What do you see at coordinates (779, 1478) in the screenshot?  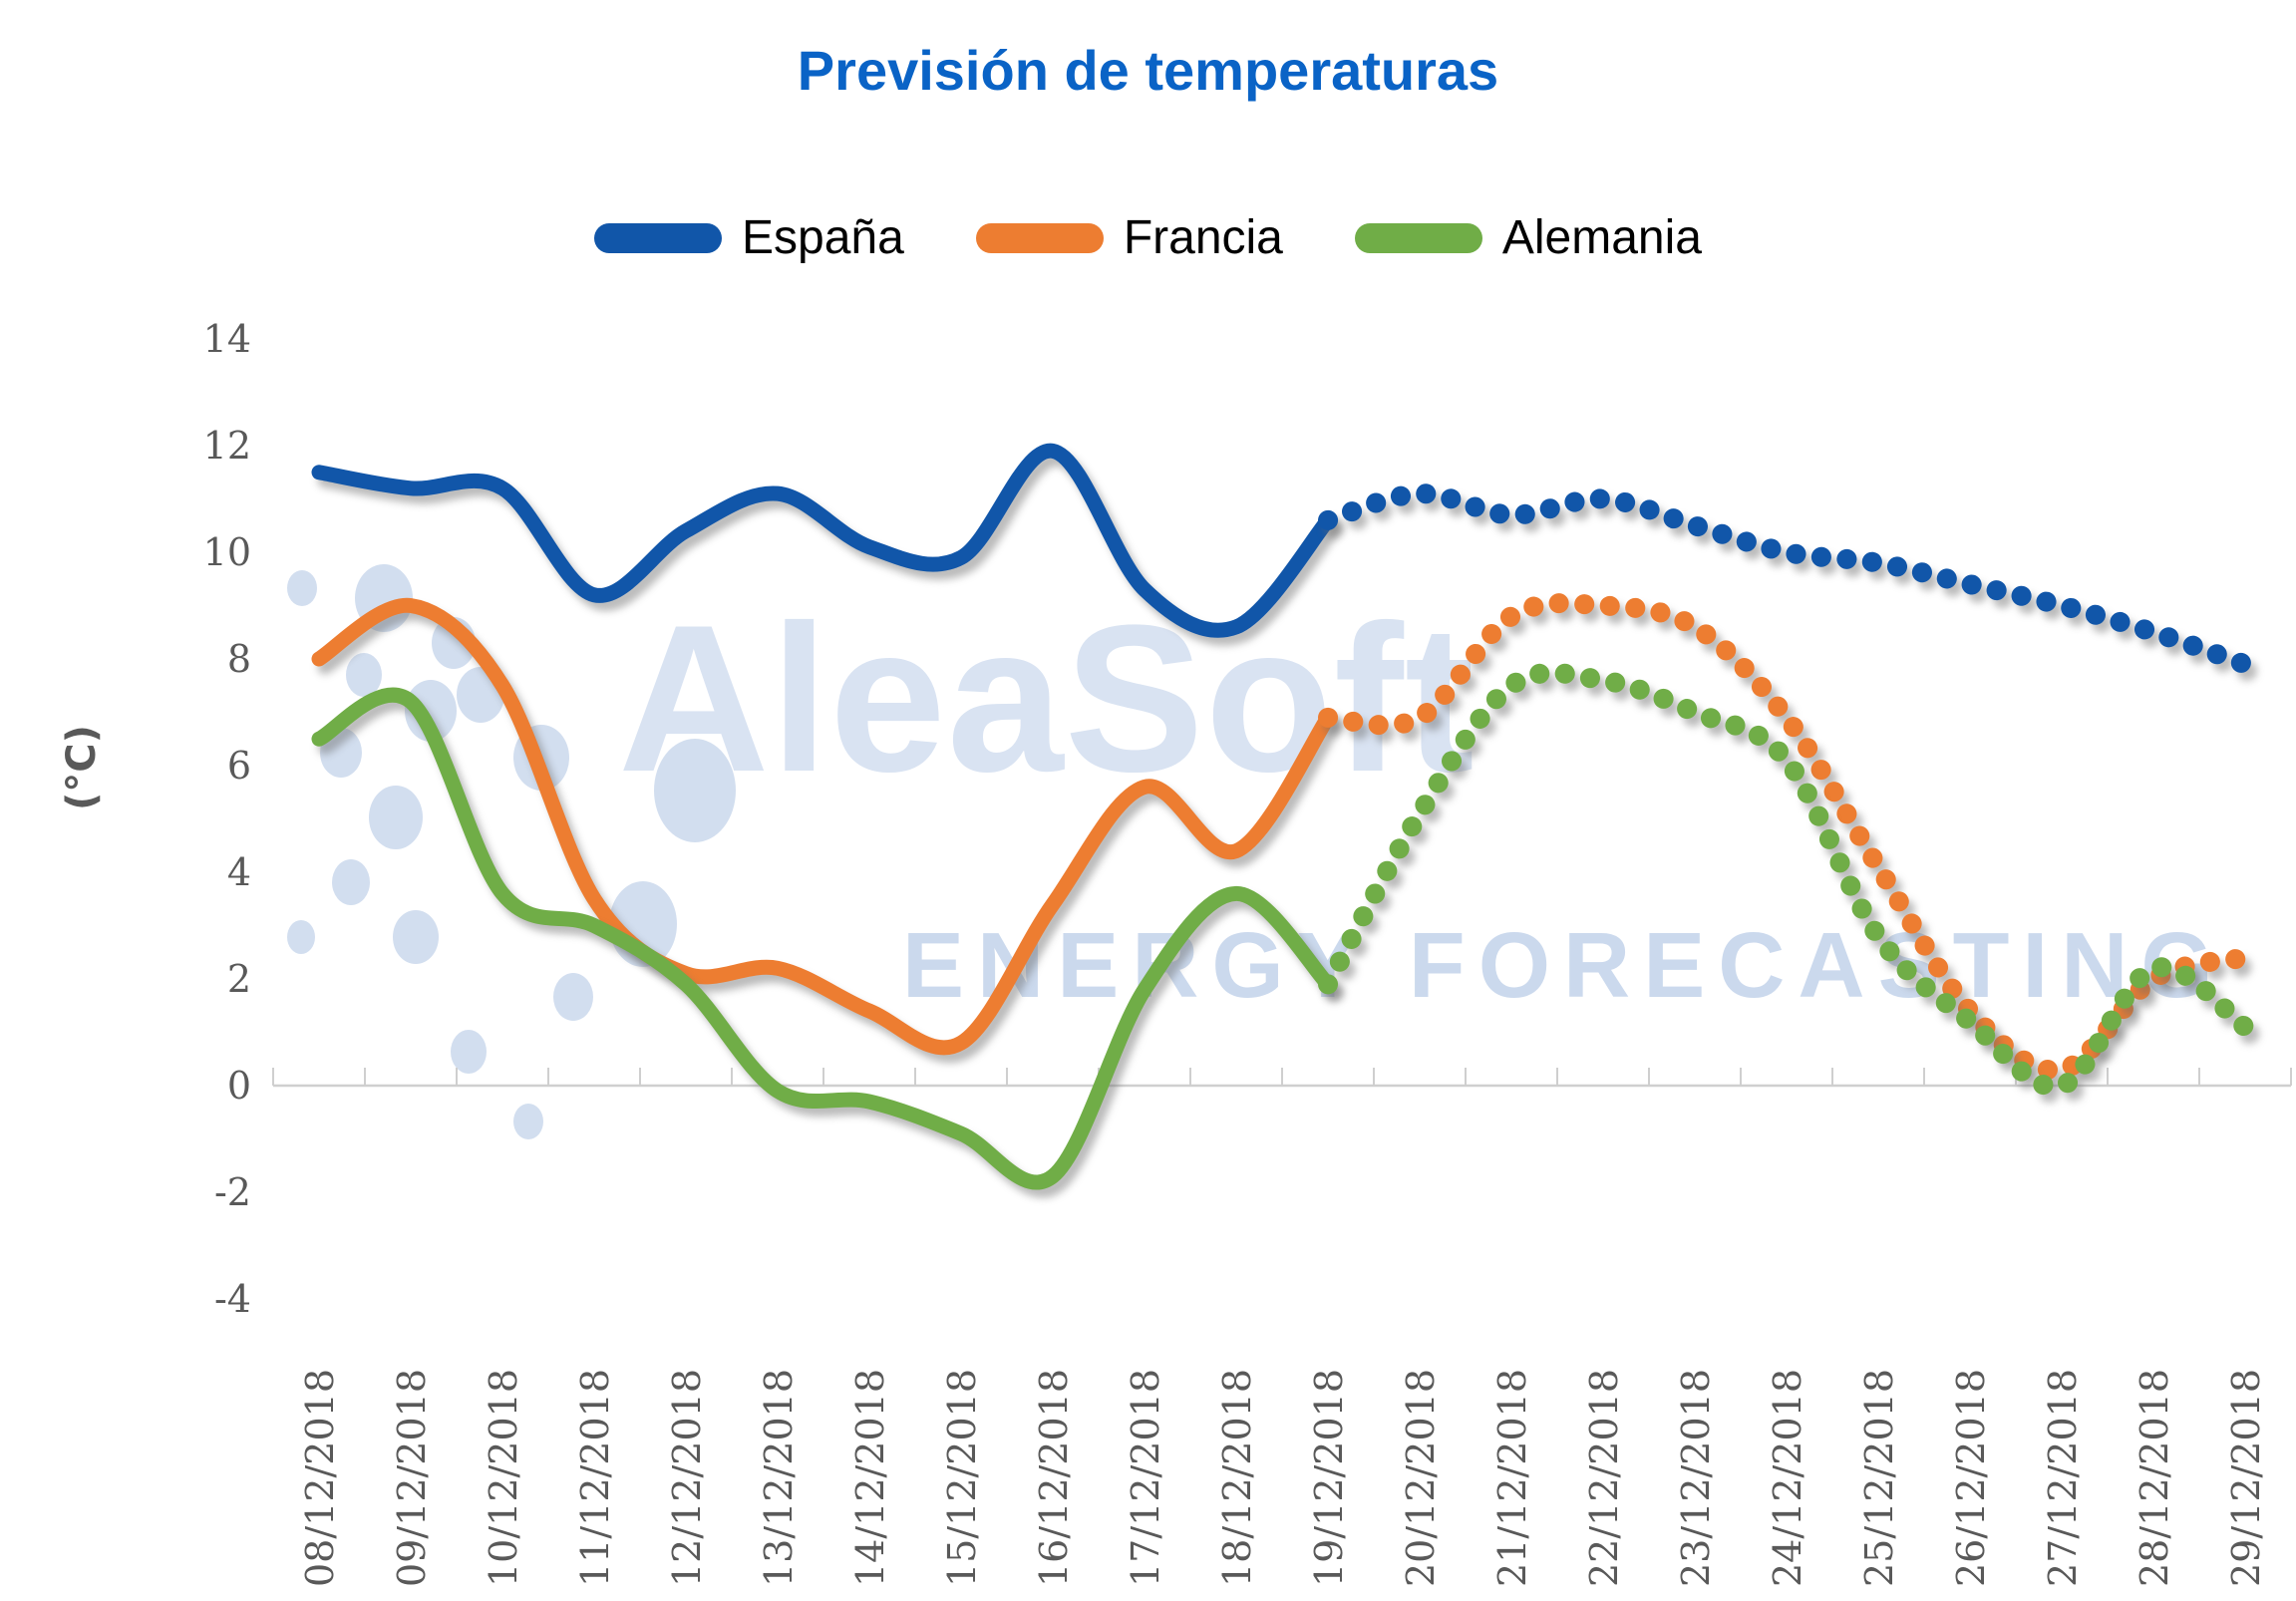 I see `x-tick-label: 13/12/2018` at bounding box center [779, 1478].